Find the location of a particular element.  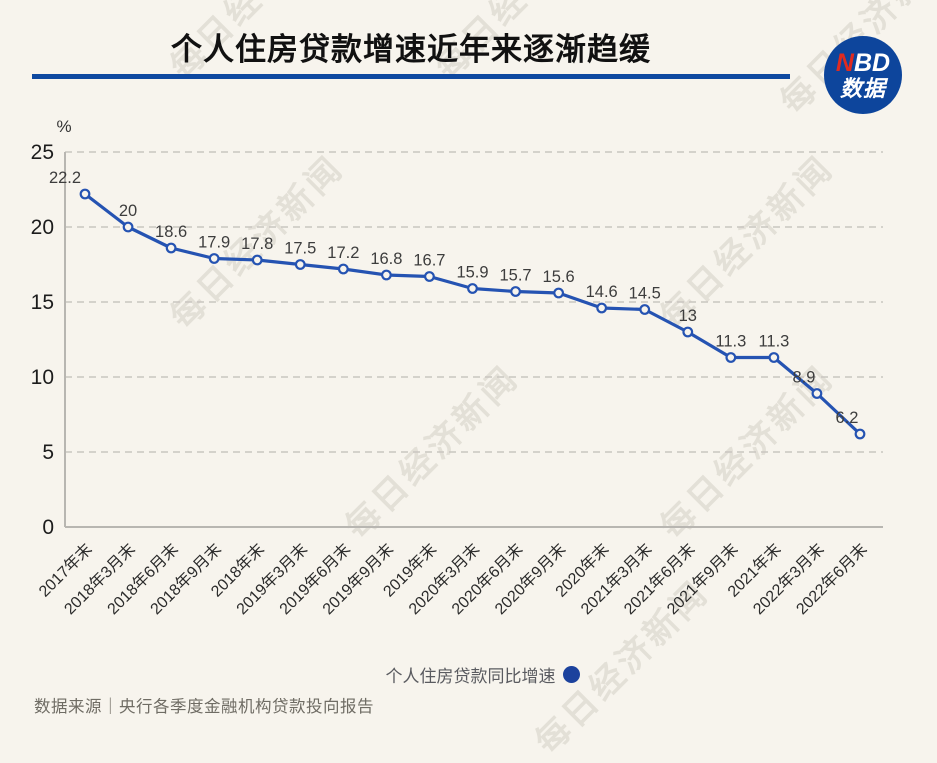

svg-text: 15 is located at coordinates (42, 302).